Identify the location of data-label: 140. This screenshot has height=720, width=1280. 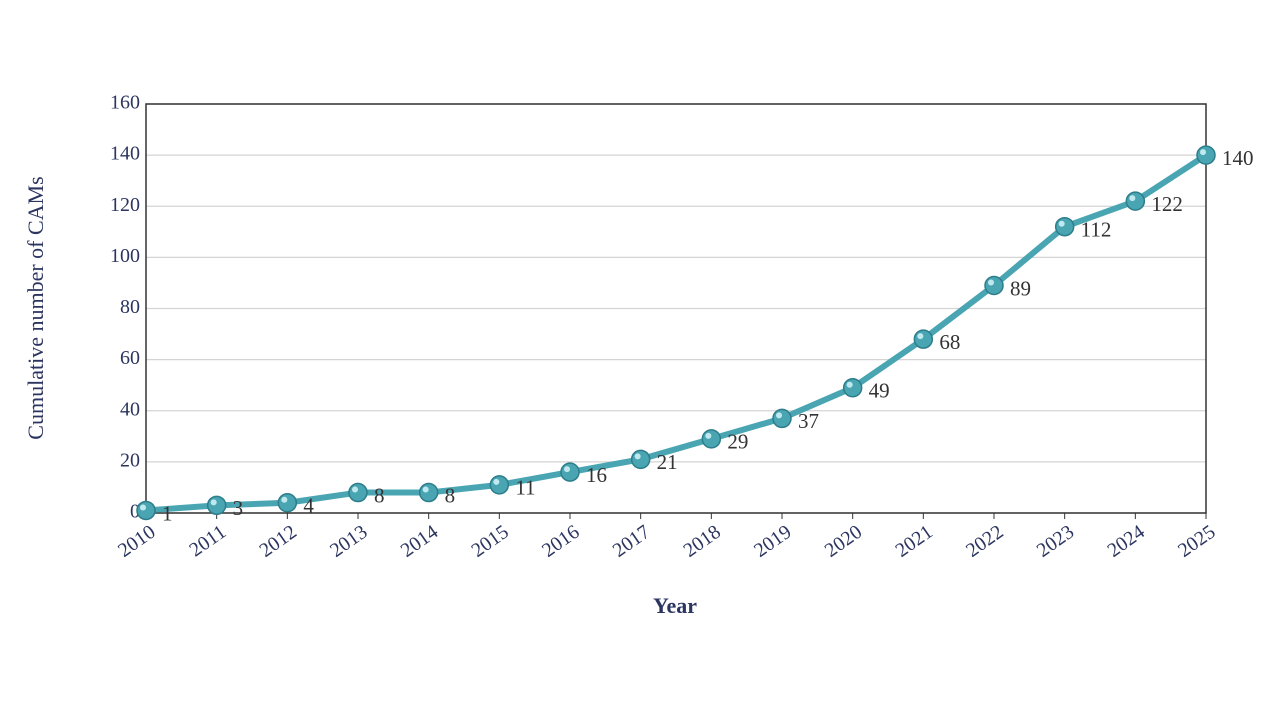
(1238, 158).